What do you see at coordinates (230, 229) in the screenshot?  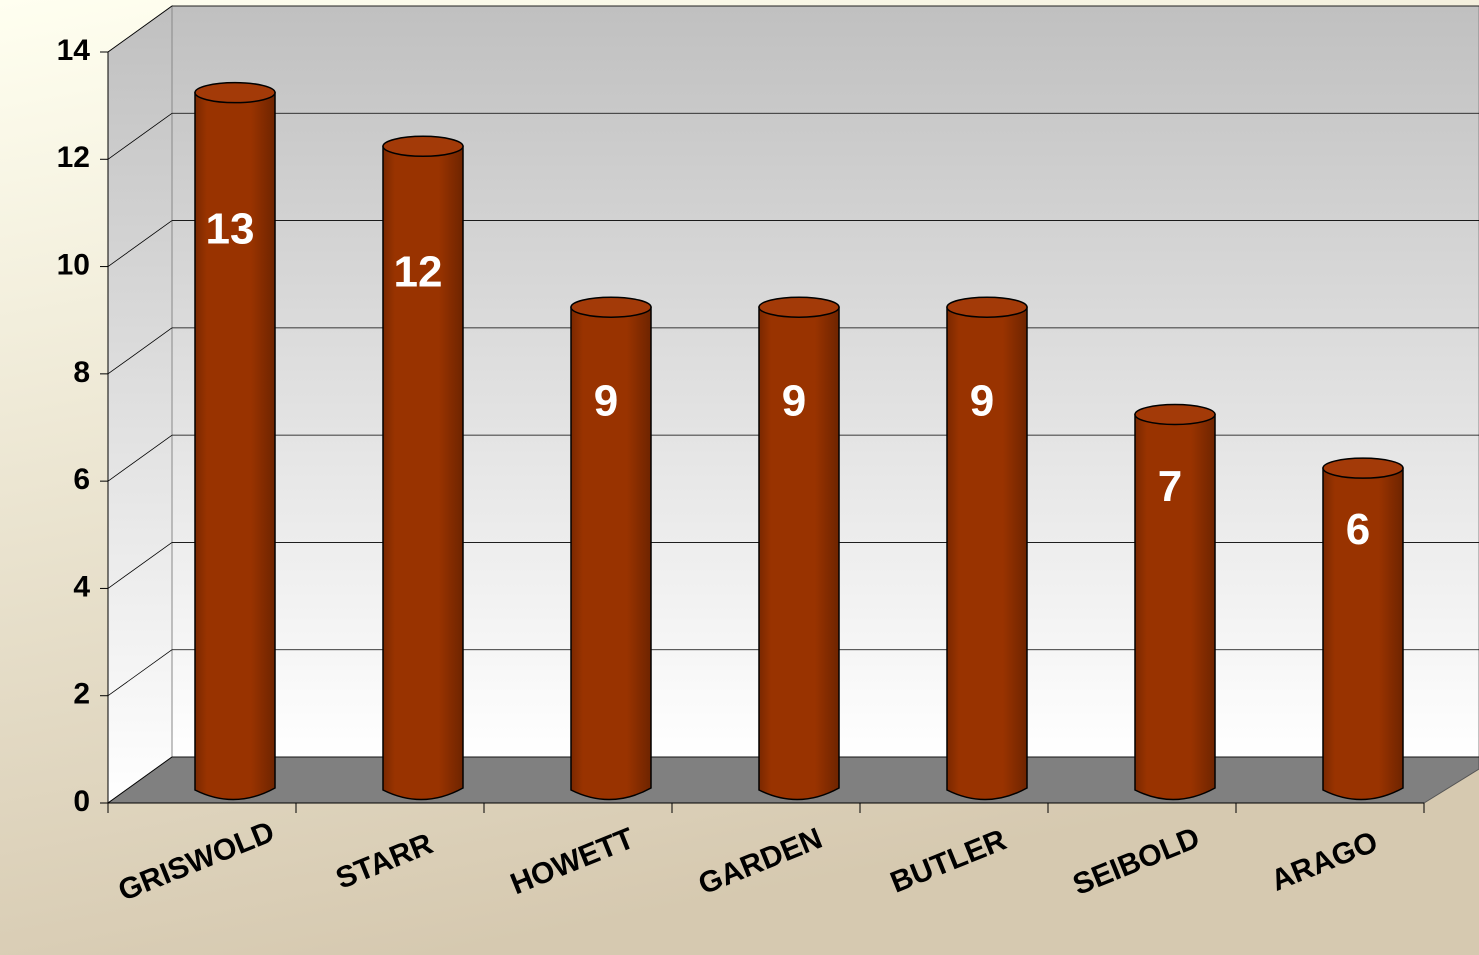 I see `value-label: 13` at bounding box center [230, 229].